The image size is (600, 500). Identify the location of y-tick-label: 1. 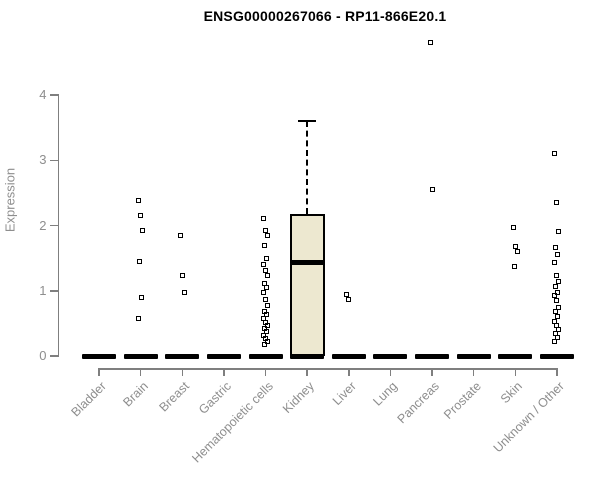
(43, 290).